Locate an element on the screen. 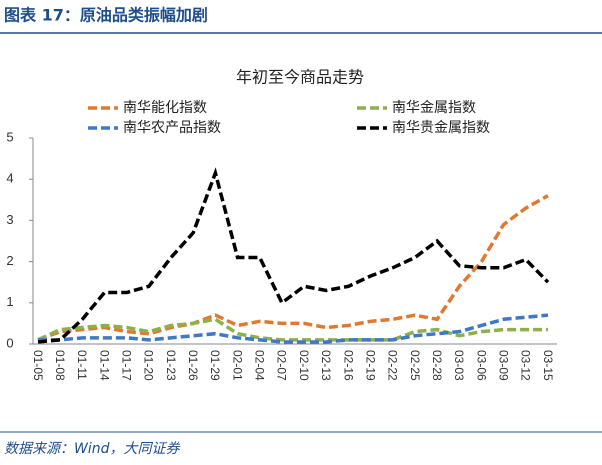 Image resolution: width=602 pixels, height=465 pixels. x-tick-label: 02-22 is located at coordinates (393, 365).